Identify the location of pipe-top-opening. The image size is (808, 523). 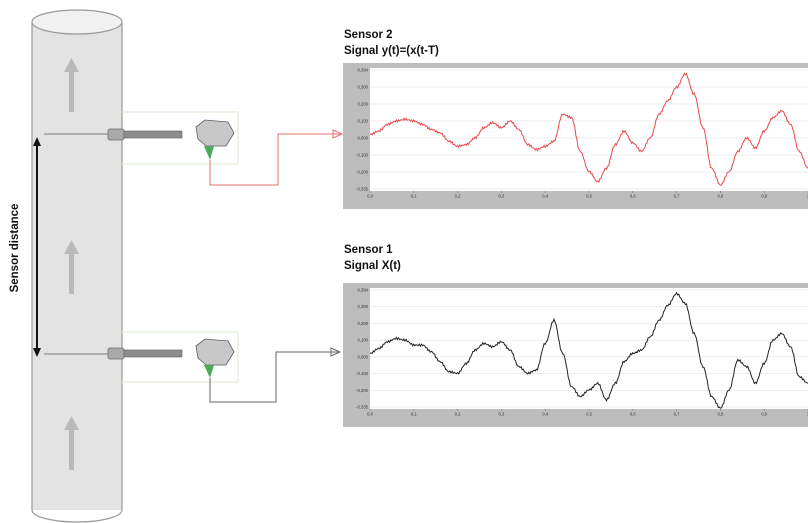
(77, 22).